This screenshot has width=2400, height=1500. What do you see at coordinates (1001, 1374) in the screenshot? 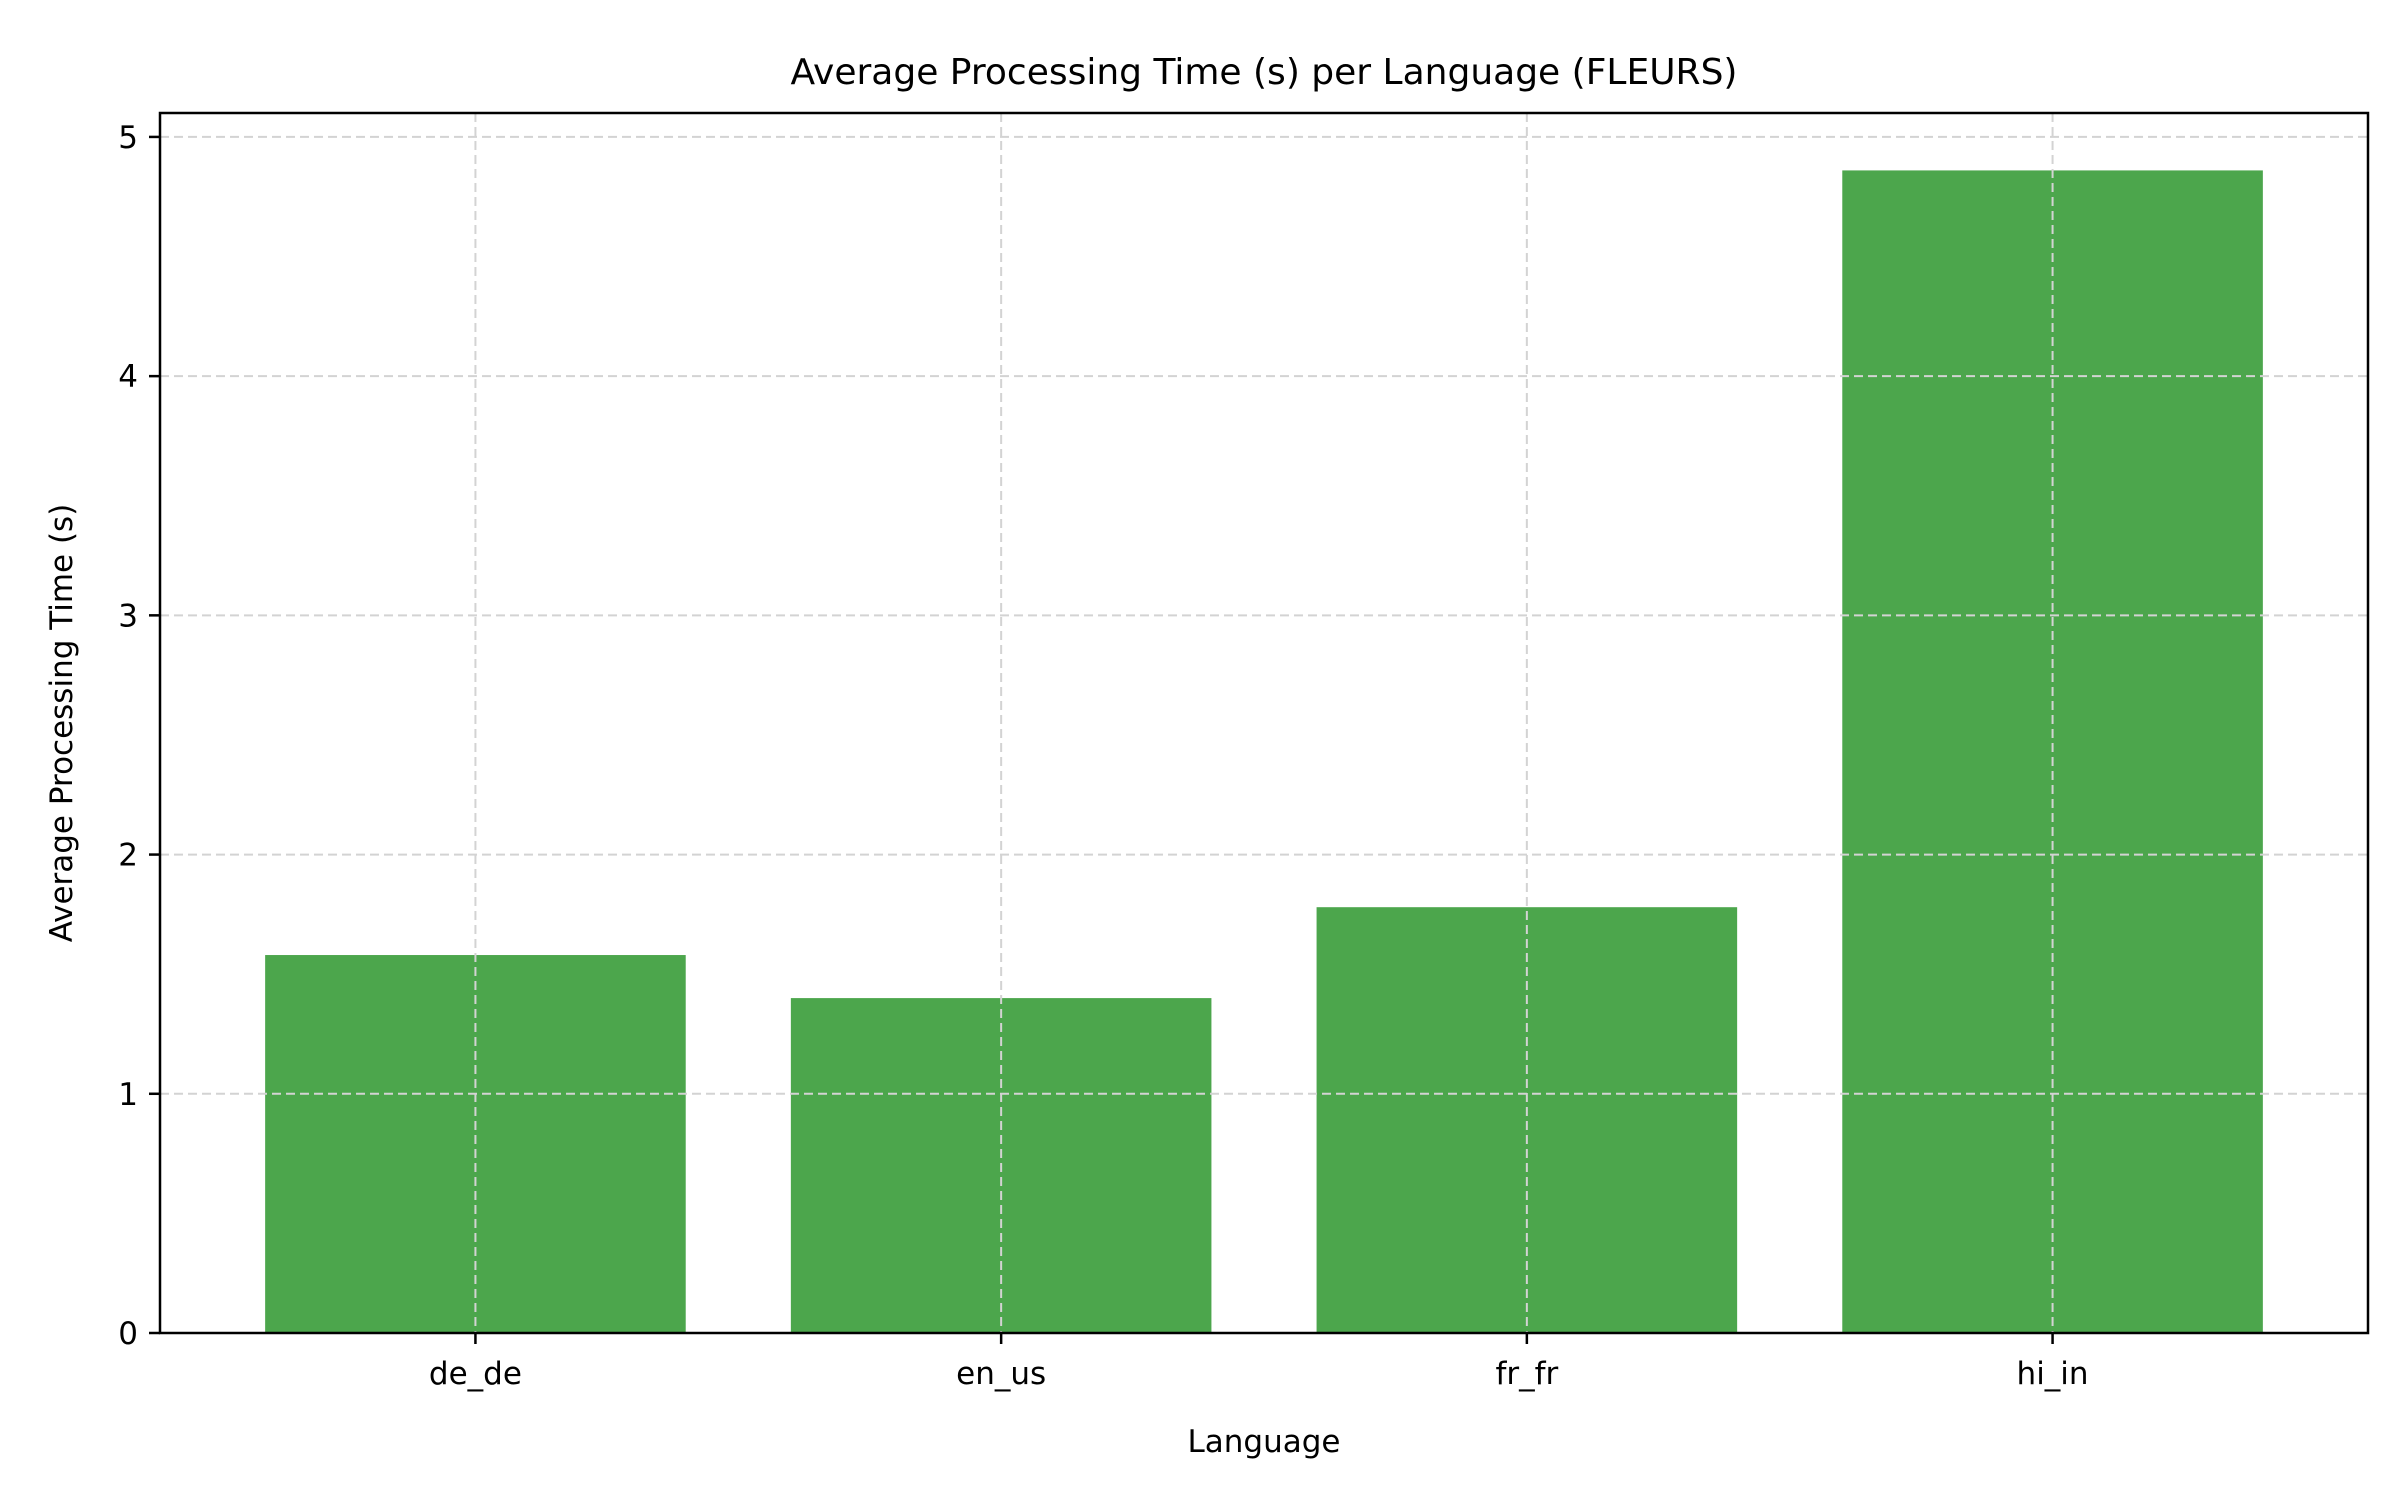
I see `x-tick-label: en_us` at bounding box center [1001, 1374].